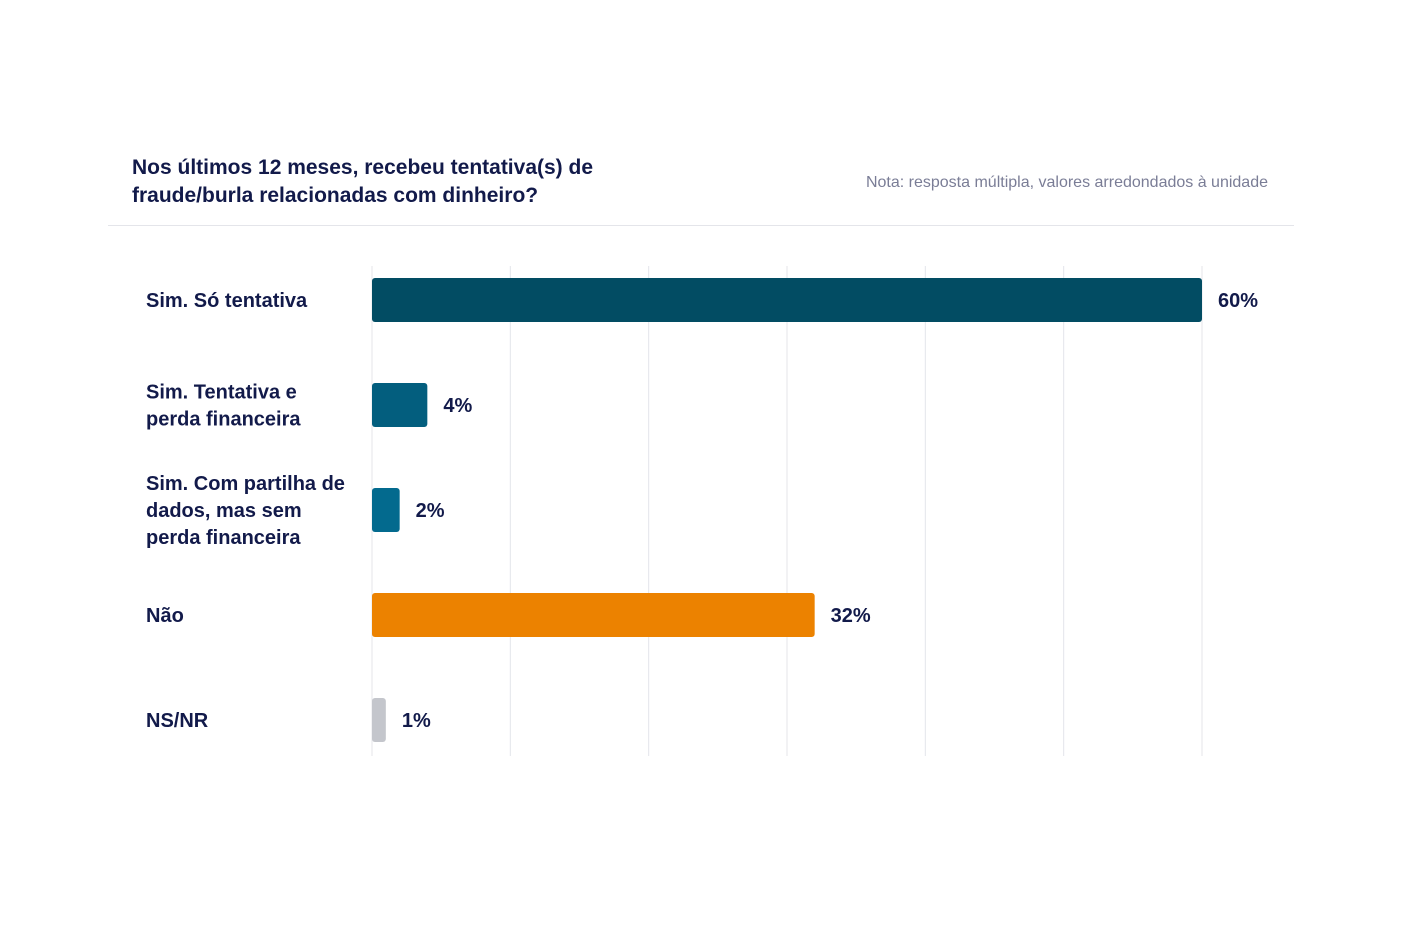 The height and width of the screenshot is (934, 1401). I want to click on category-label: NS/NR, so click(177, 721).